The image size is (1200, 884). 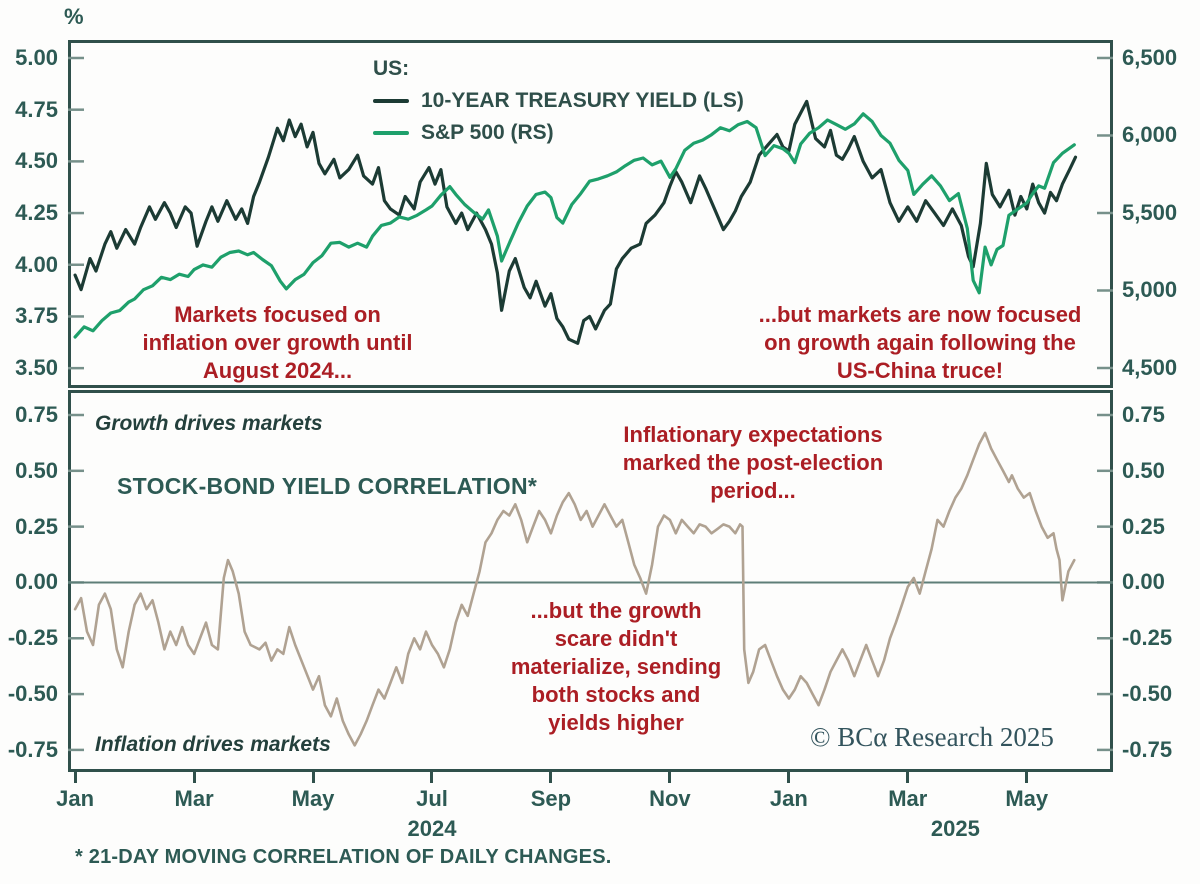 I want to click on left-axis-tick-label: -0.50, so click(x=32, y=694).